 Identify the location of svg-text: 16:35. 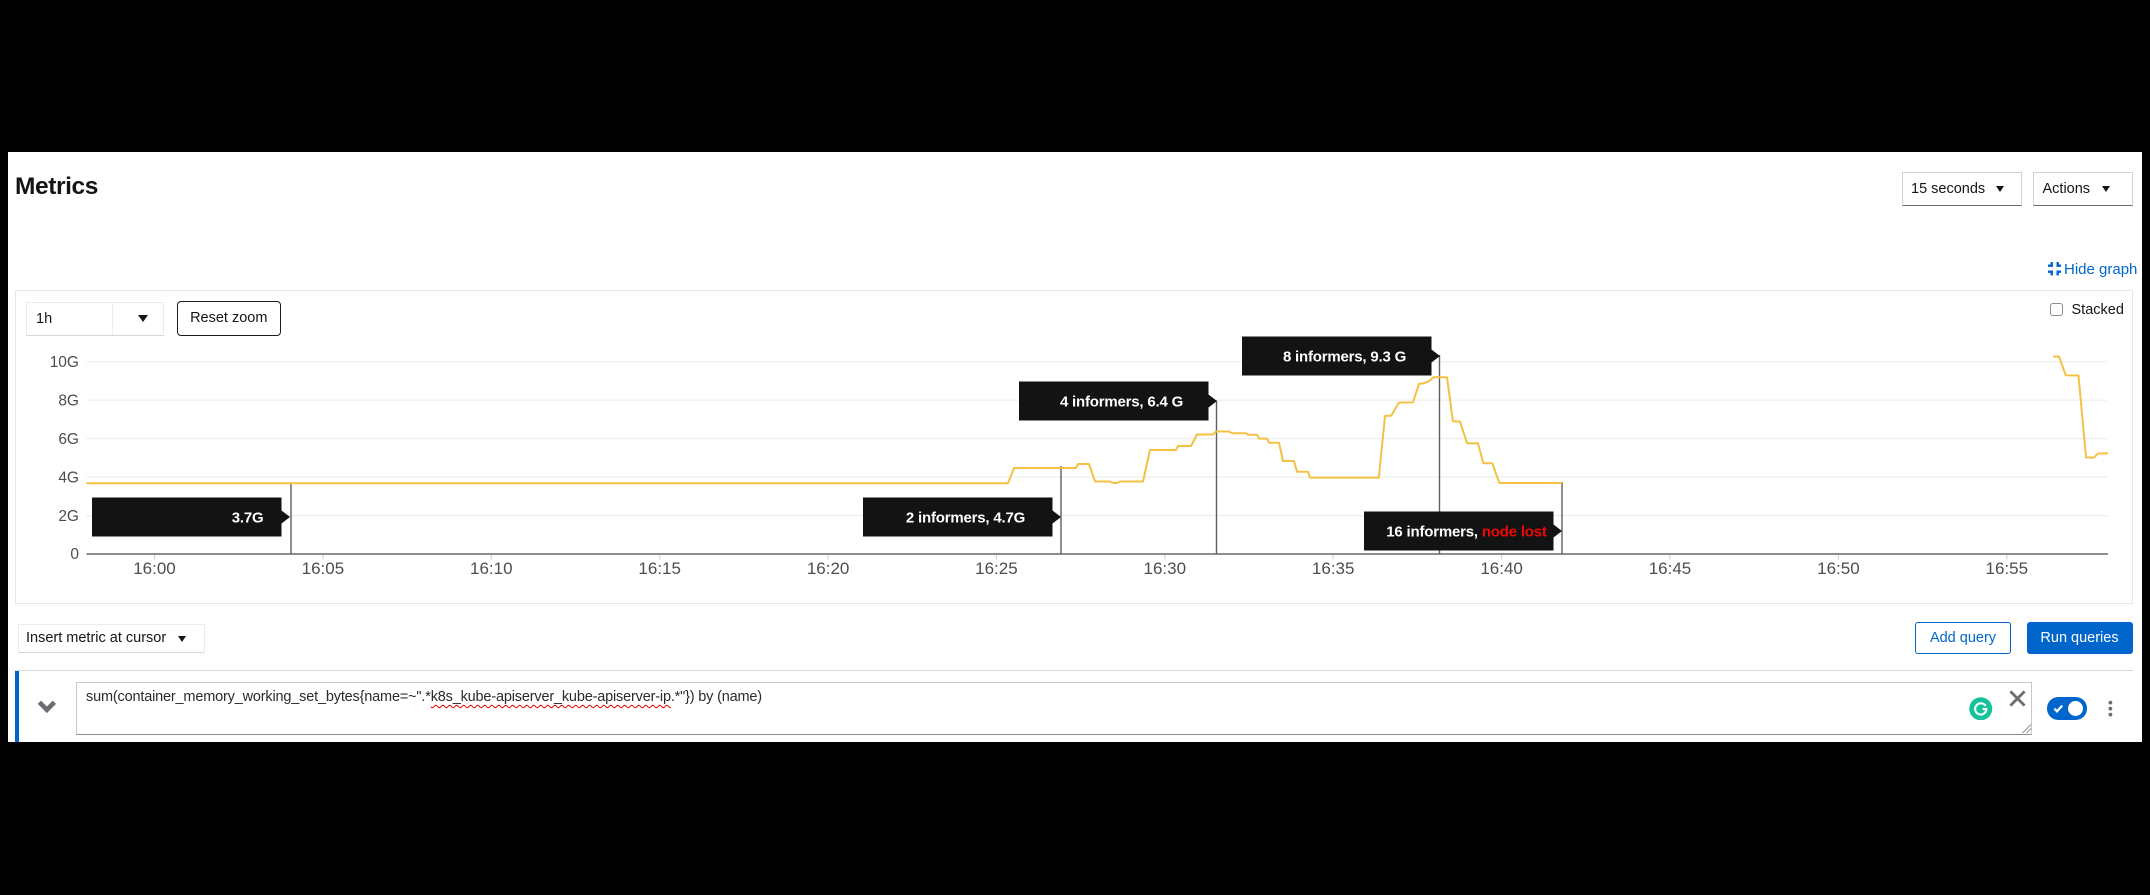
(1333, 568).